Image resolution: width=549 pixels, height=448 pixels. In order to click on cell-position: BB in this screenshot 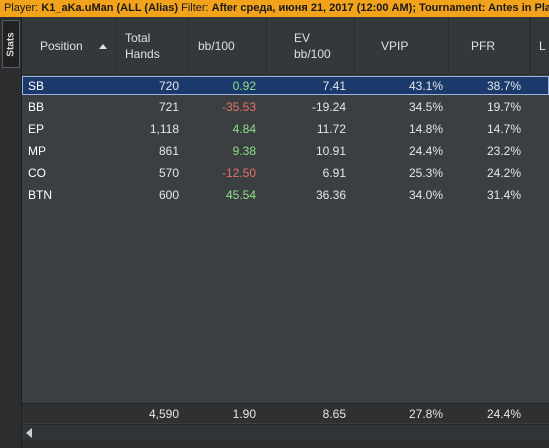, I will do `click(36, 107)`.